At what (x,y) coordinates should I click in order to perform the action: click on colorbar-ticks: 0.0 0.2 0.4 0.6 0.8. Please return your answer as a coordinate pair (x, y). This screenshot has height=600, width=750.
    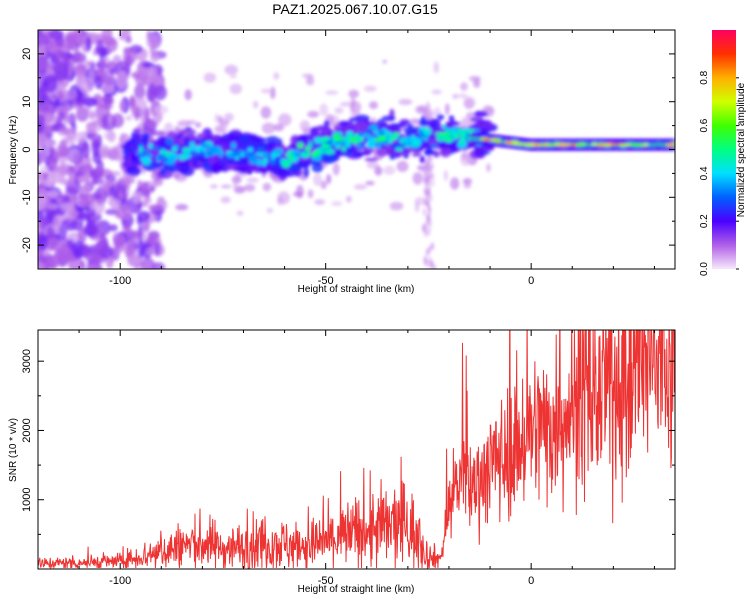
    Looking at the image, I should click on (719, 173).